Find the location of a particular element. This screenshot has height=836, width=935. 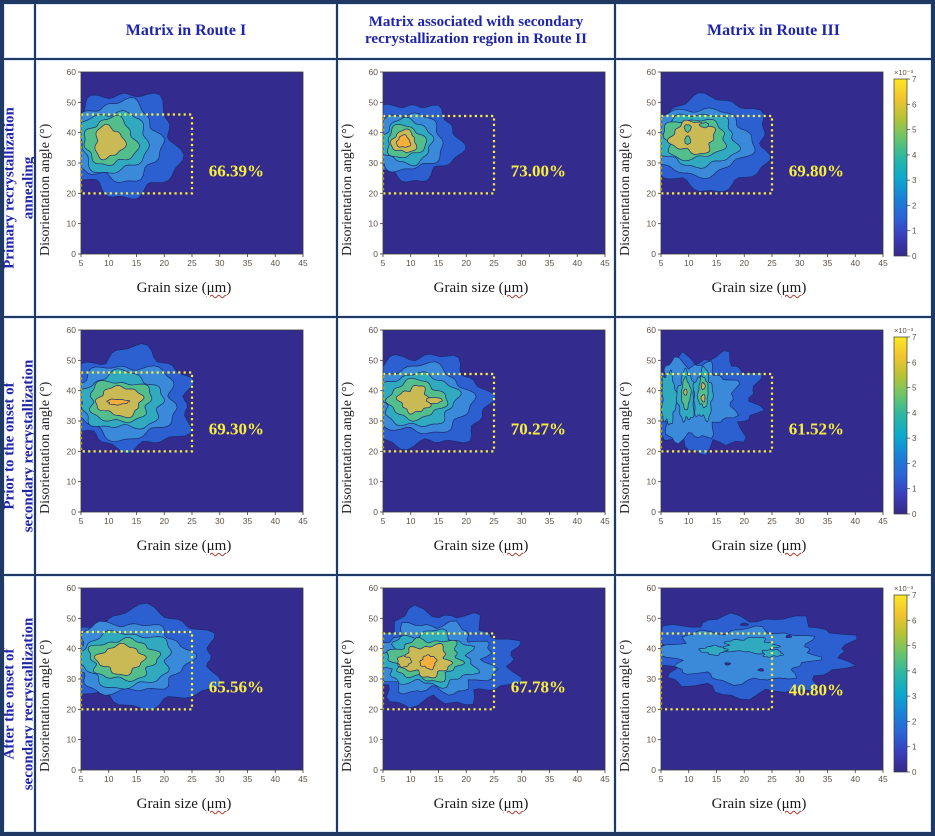

svg-text: 2 is located at coordinates (914, 463).